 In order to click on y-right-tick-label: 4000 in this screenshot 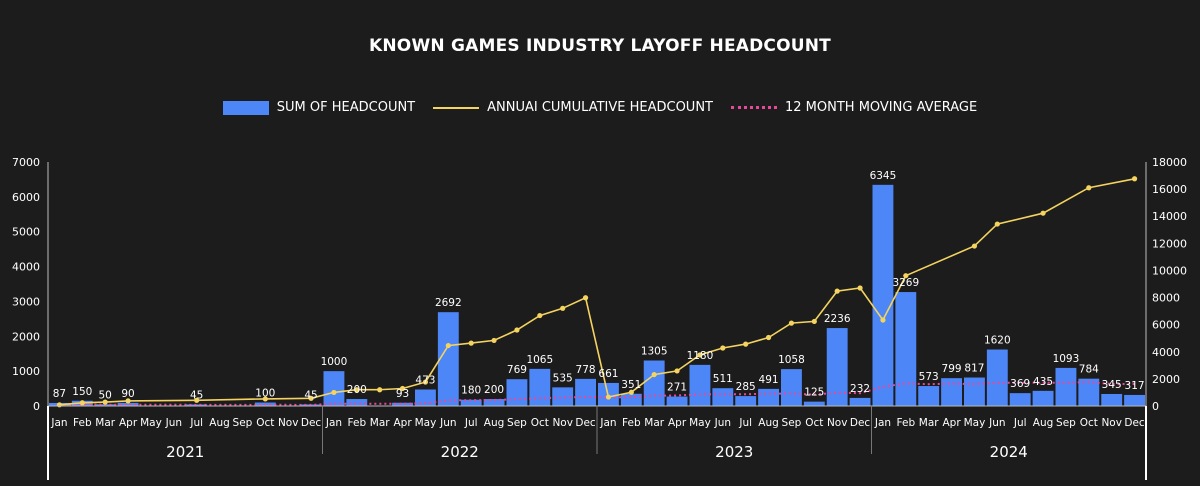, I will do `click(1166, 352)`.